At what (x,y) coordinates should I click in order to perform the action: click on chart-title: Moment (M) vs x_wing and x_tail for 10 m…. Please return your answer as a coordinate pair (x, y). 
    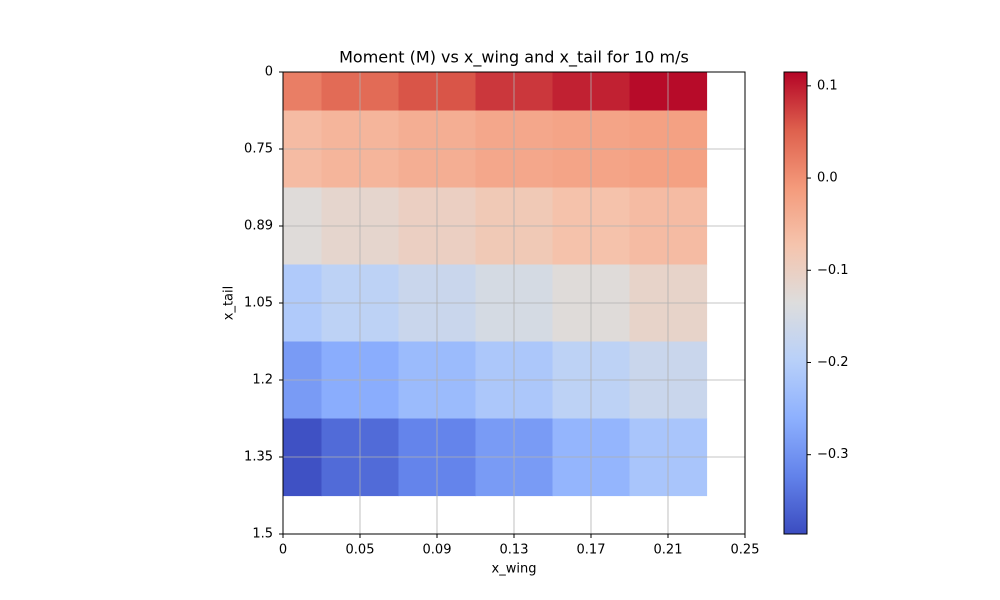
    Looking at the image, I should click on (514, 58).